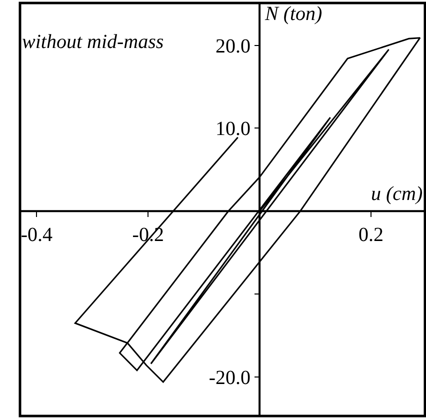 The image size is (426, 418). What do you see at coordinates (293, 14) in the screenshot?
I see `y-axis-title: N (ton)` at bounding box center [293, 14].